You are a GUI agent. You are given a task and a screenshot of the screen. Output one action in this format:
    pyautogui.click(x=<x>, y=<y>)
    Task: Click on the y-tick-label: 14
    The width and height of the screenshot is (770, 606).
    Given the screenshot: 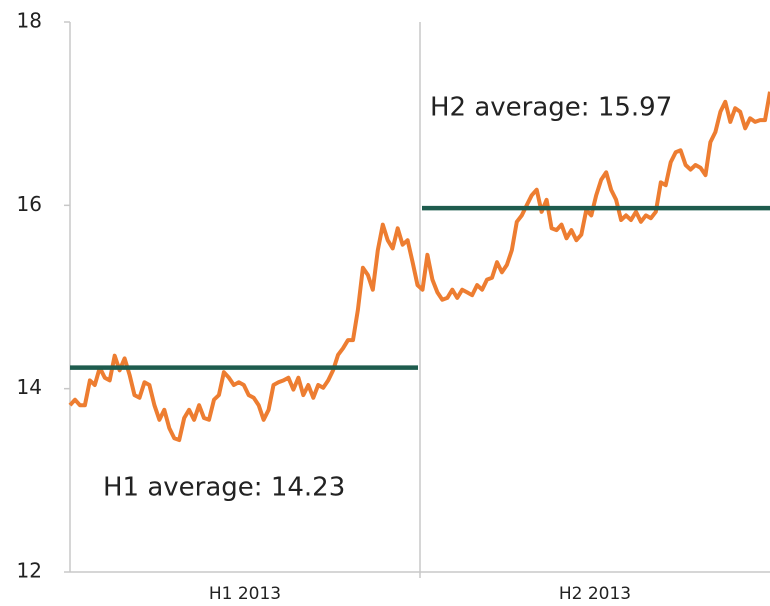 What is the action you would take?
    pyautogui.click(x=29, y=387)
    